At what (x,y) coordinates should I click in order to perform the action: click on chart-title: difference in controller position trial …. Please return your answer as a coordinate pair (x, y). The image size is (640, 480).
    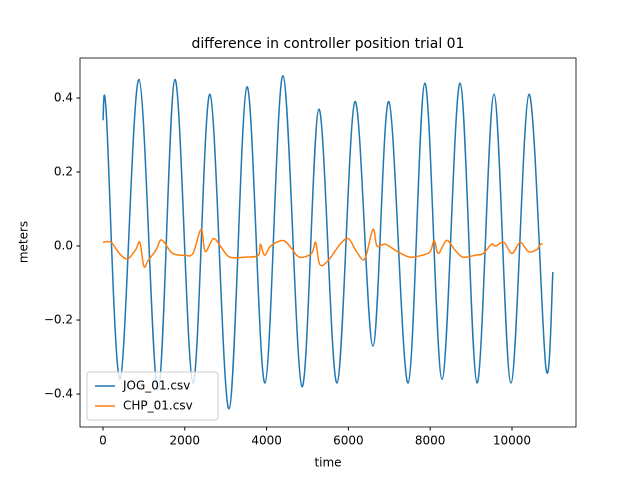
    Looking at the image, I should click on (328, 44).